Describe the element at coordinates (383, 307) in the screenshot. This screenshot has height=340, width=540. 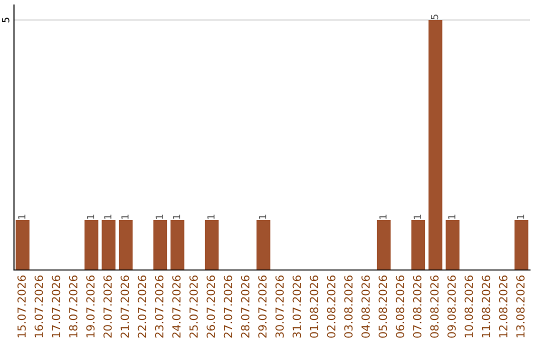
I see `x-tick-label: 05.08.2026` at that location.